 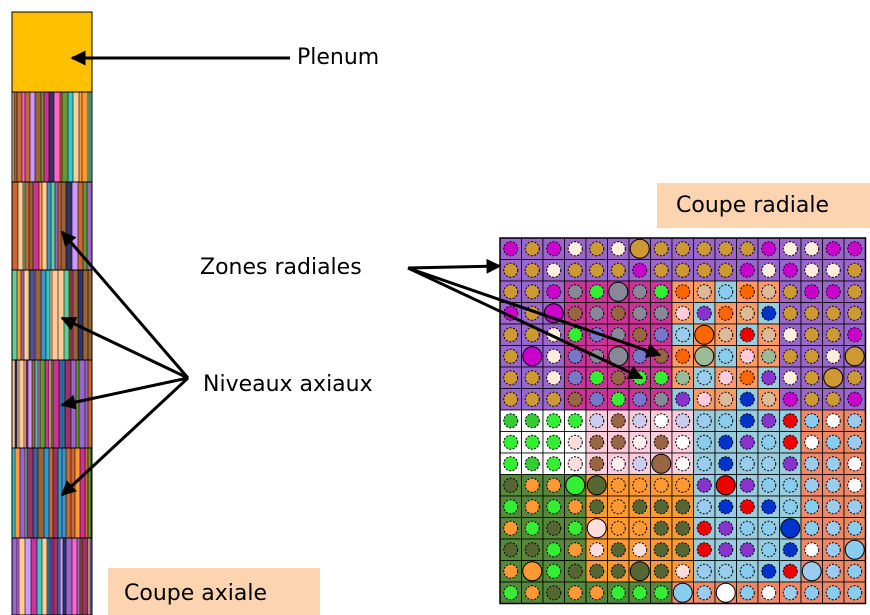 I want to click on axial-column, so click(x=52, y=353).